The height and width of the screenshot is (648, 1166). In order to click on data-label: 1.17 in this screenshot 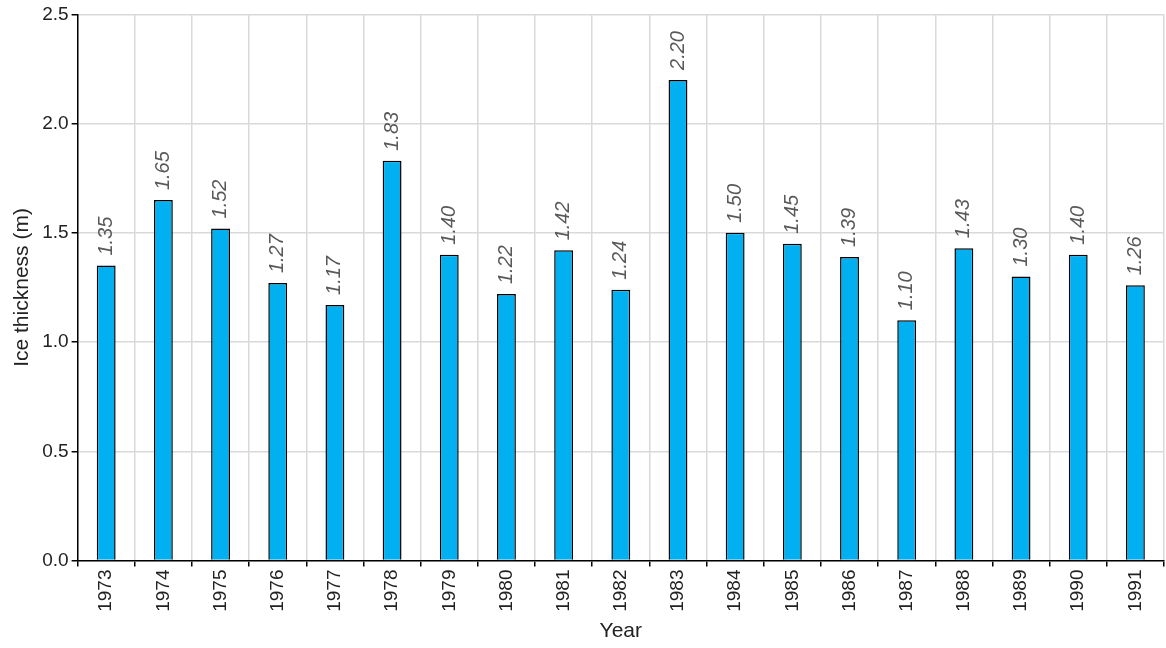, I will do `click(333, 275)`.